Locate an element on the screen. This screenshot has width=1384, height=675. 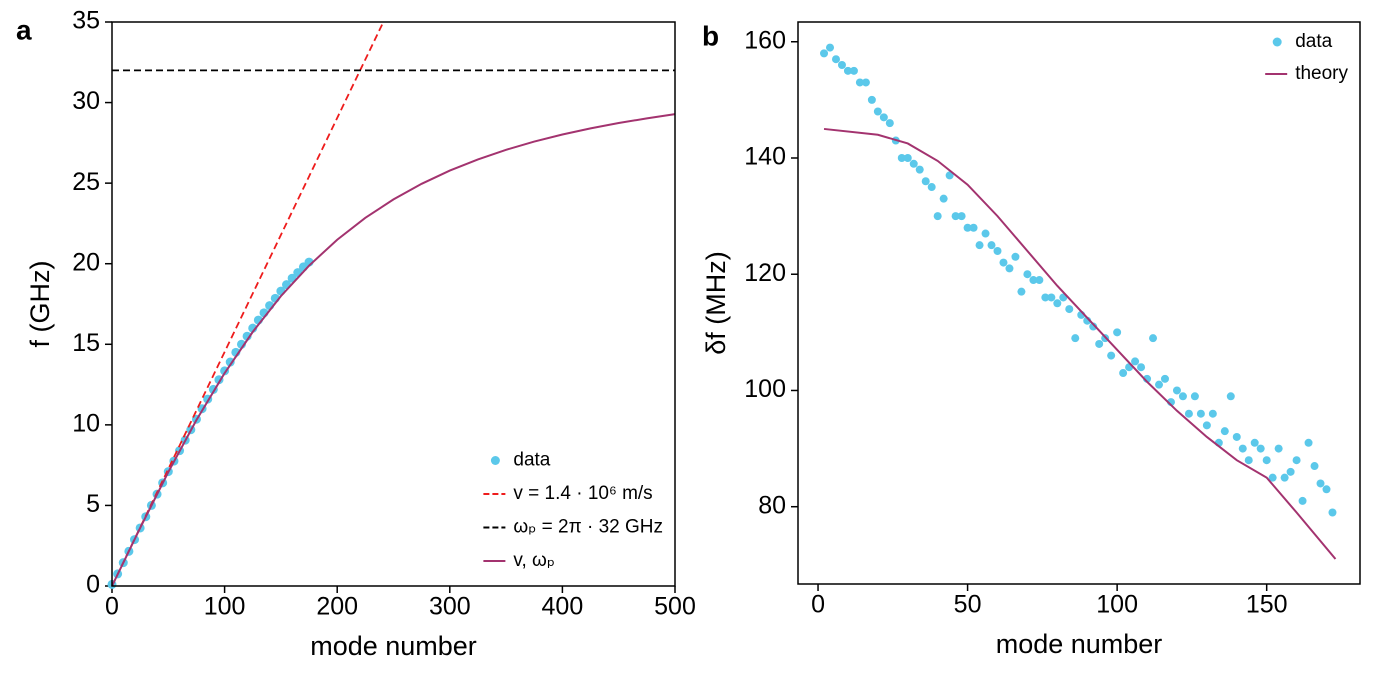
y-tick-label: 35 is located at coordinates (86, 21).